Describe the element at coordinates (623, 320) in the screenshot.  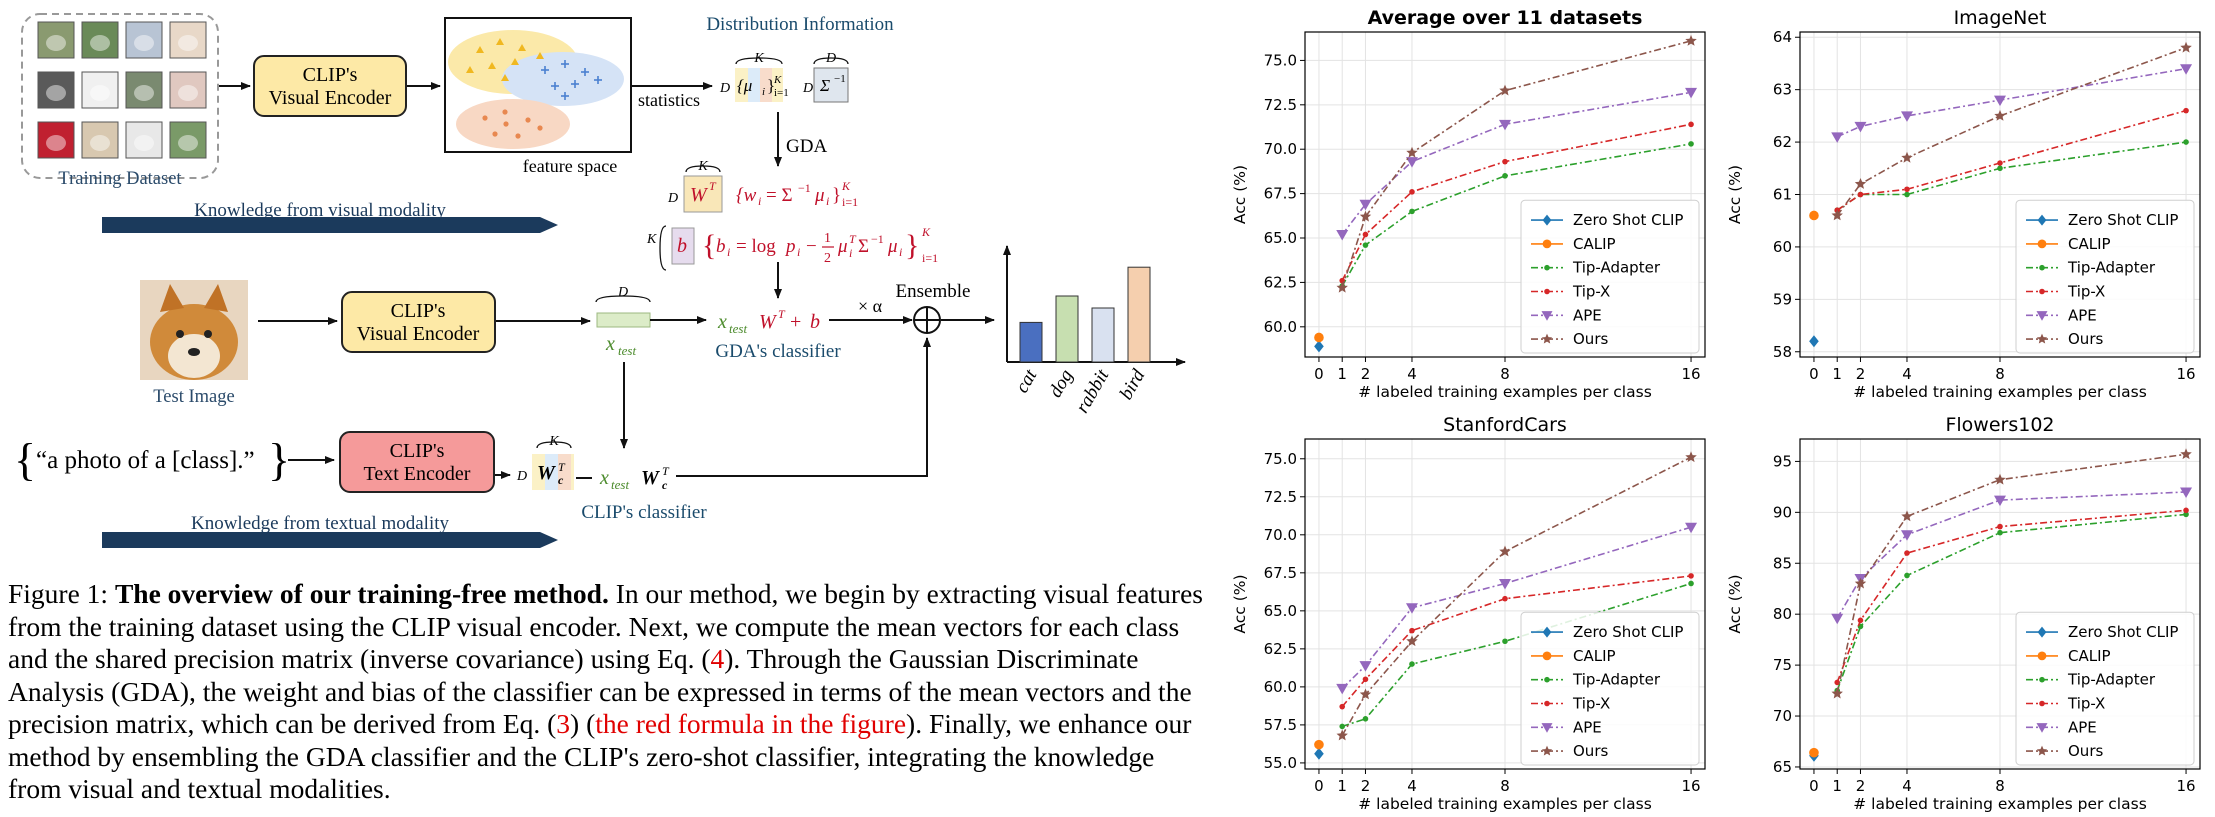
I see `x-test-vector` at that location.